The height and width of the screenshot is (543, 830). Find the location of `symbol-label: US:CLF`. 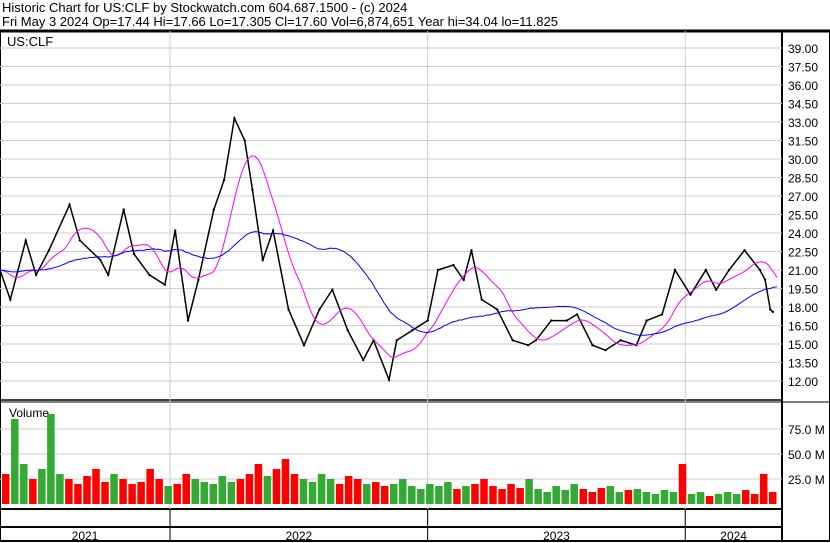

symbol-label: US:CLF is located at coordinates (30, 41).